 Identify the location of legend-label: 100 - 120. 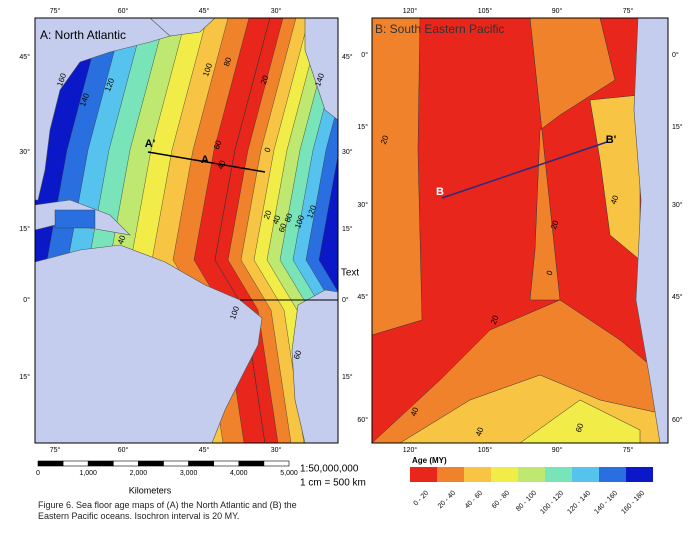
(552, 503).